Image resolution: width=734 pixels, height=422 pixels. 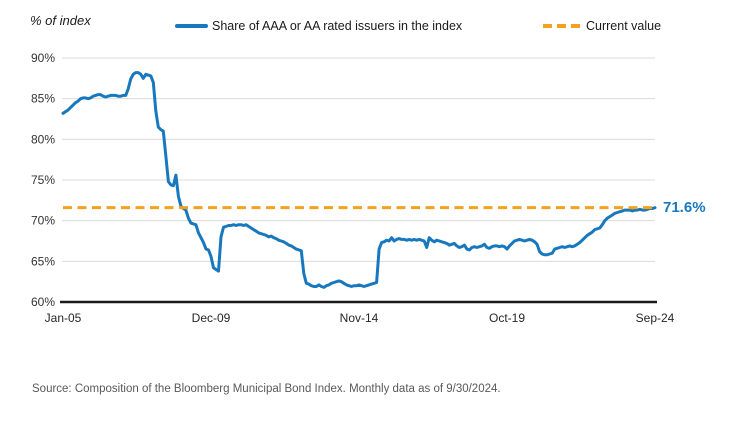 What do you see at coordinates (43, 139) in the screenshot?
I see `y-tick-label: 80%` at bounding box center [43, 139].